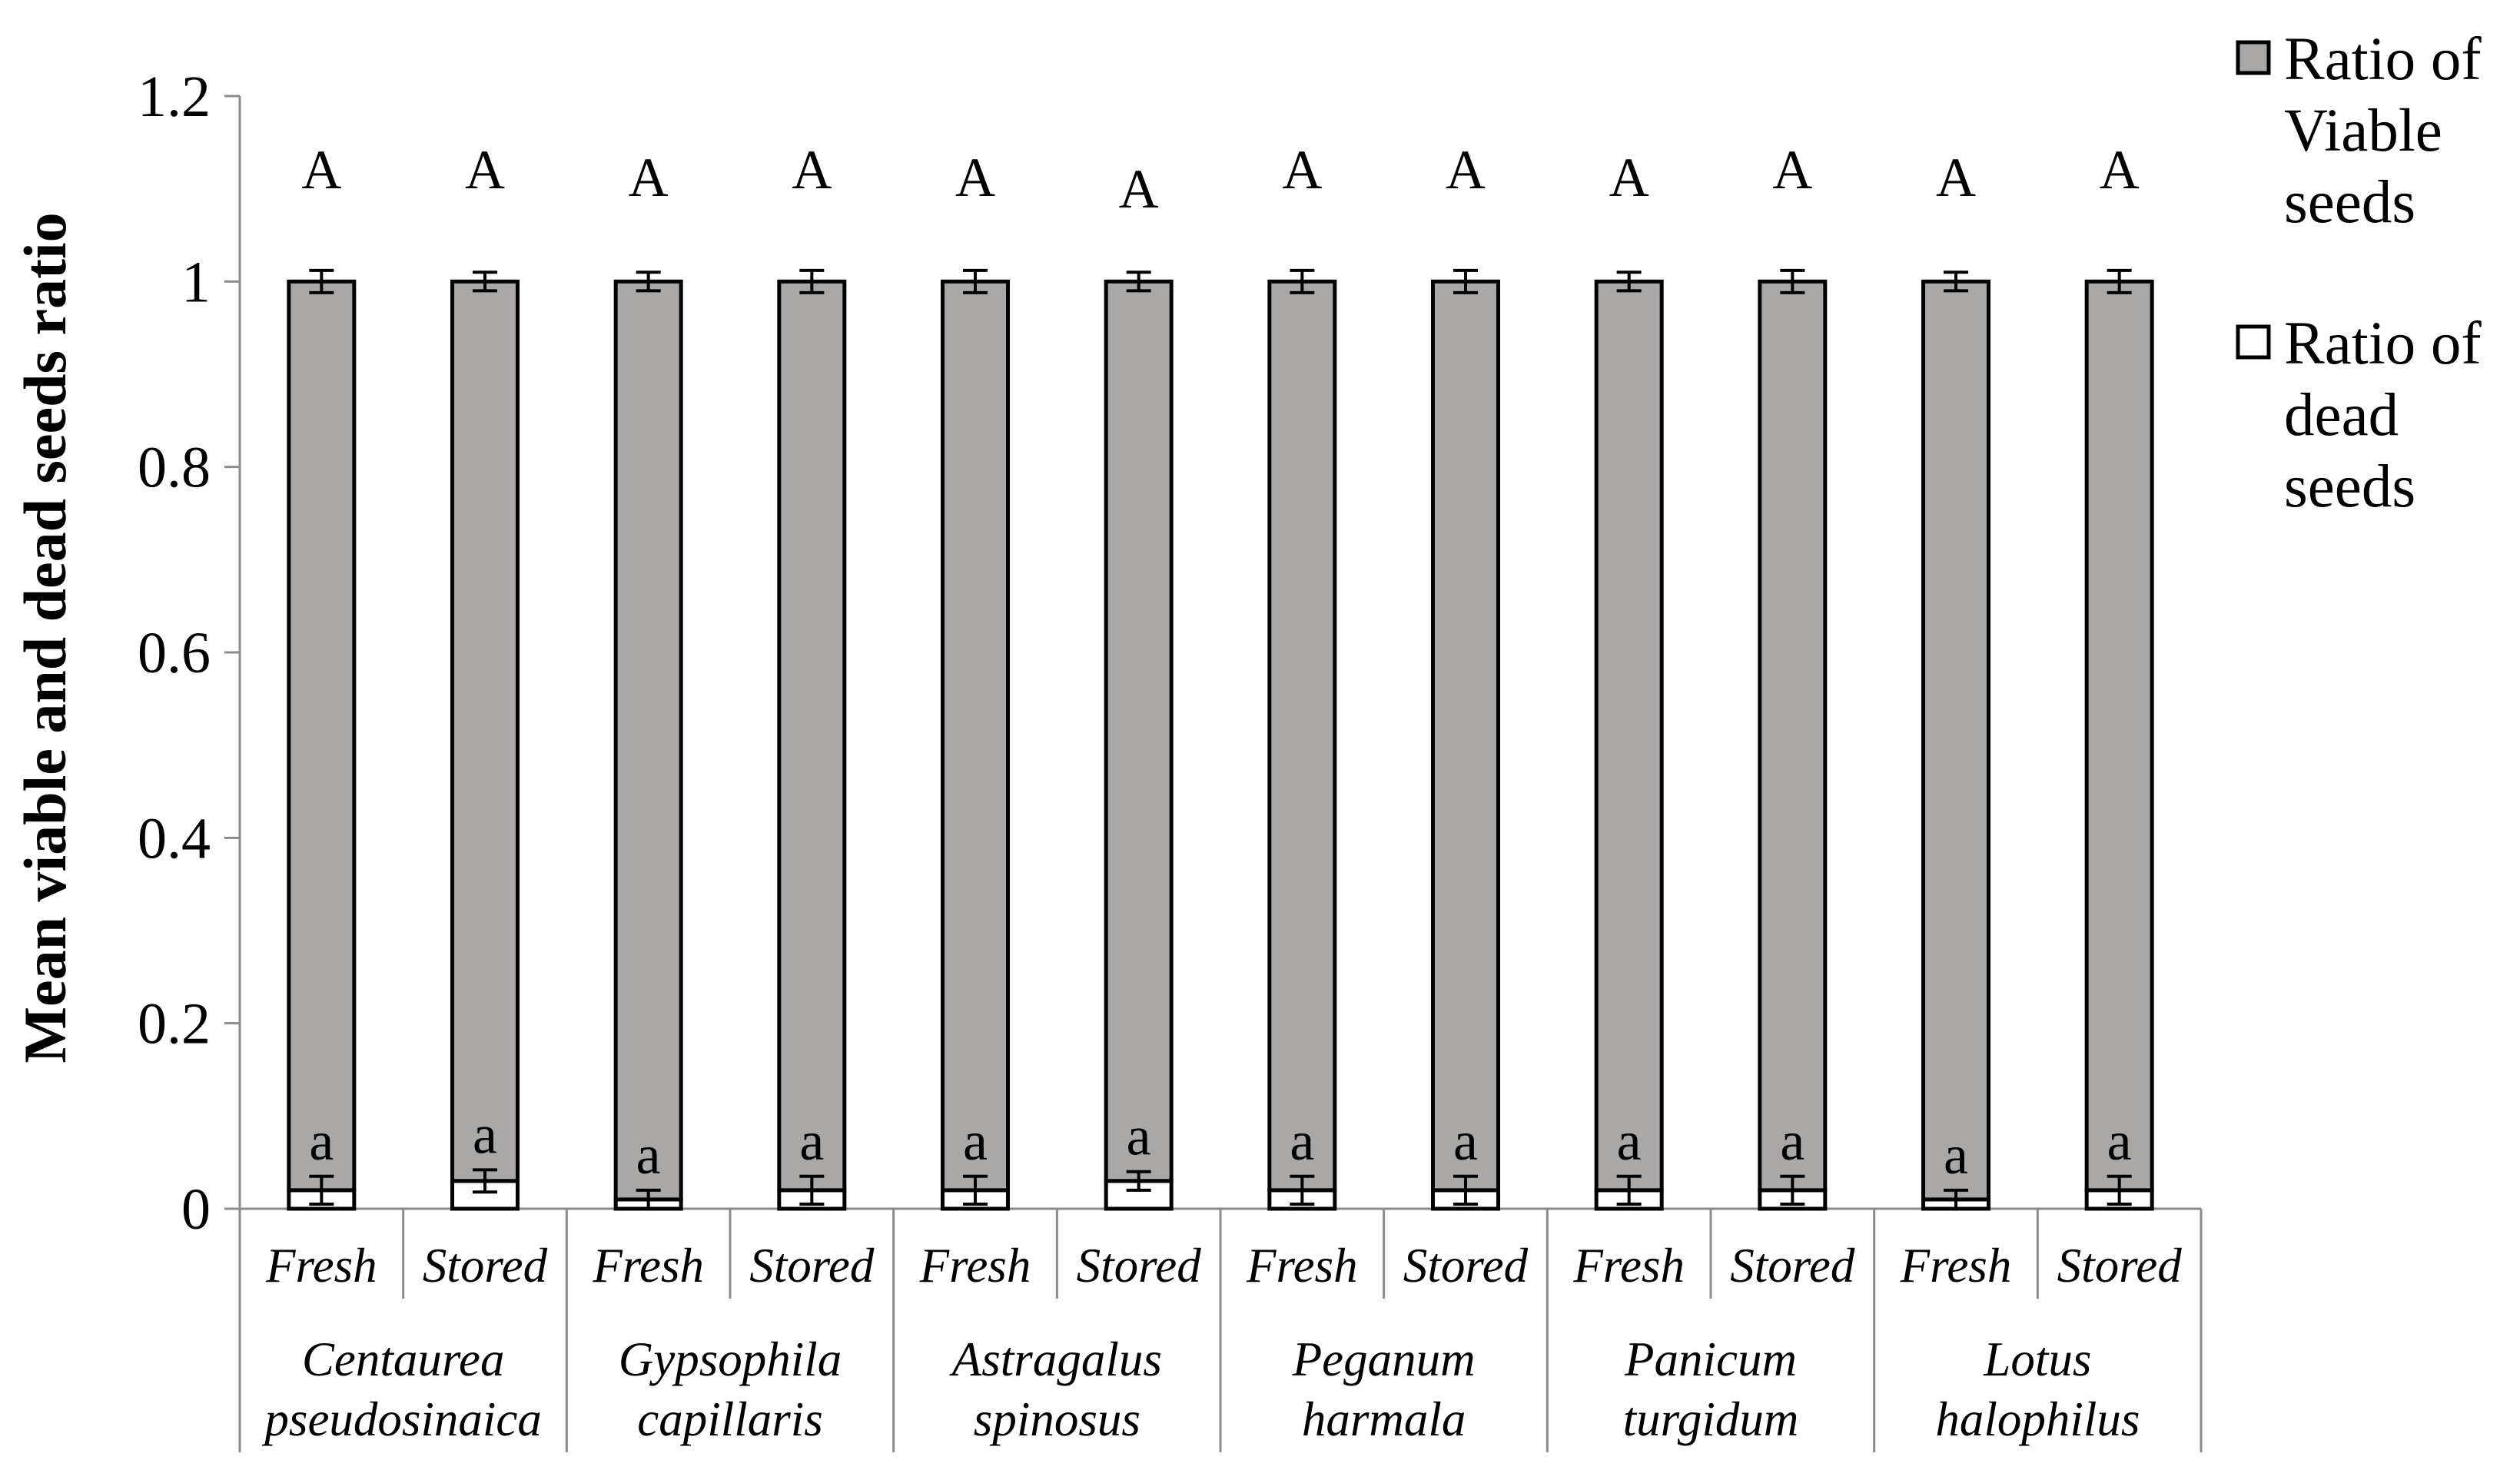  Describe the element at coordinates (2037, 1359) in the screenshot. I see `group-label-line1: Lotus` at that location.